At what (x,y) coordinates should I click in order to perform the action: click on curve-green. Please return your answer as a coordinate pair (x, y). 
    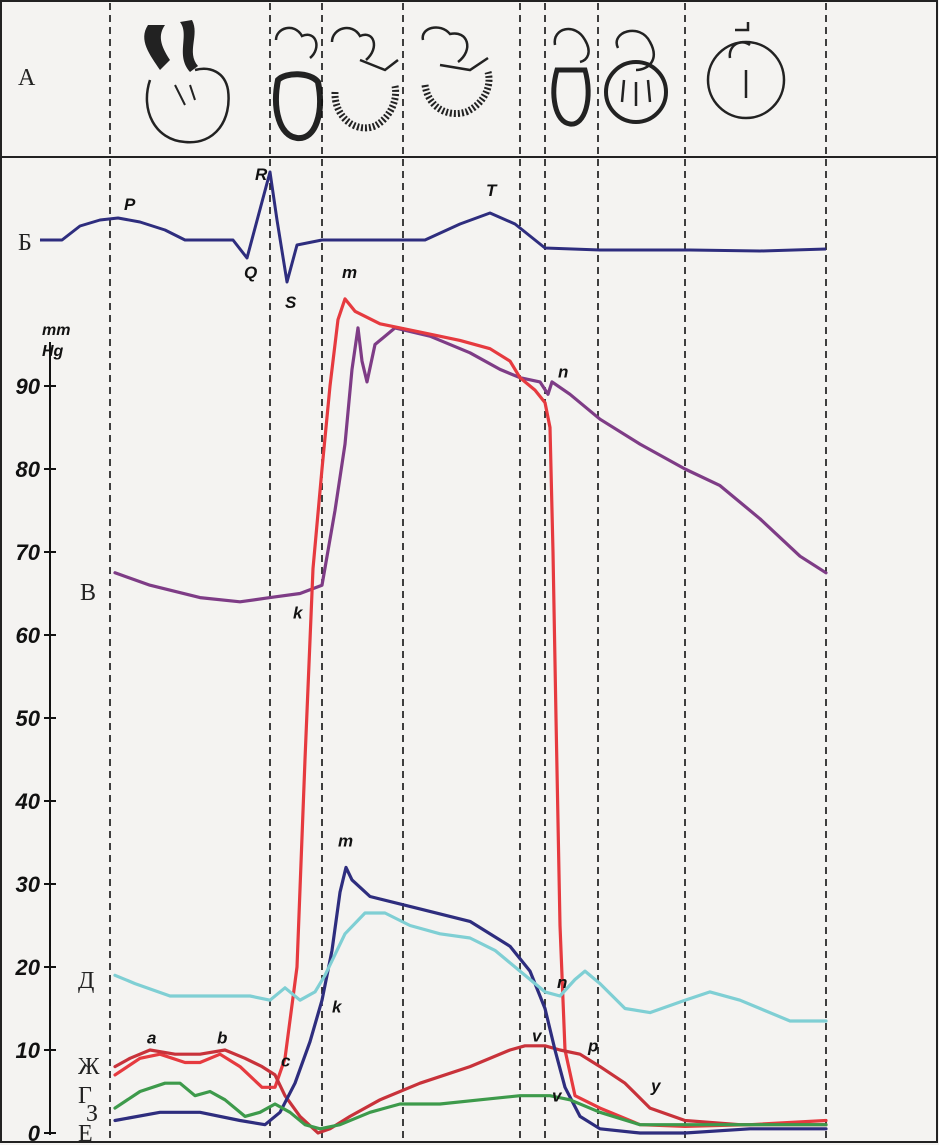
    Looking at the image, I should click on (470, 1106).